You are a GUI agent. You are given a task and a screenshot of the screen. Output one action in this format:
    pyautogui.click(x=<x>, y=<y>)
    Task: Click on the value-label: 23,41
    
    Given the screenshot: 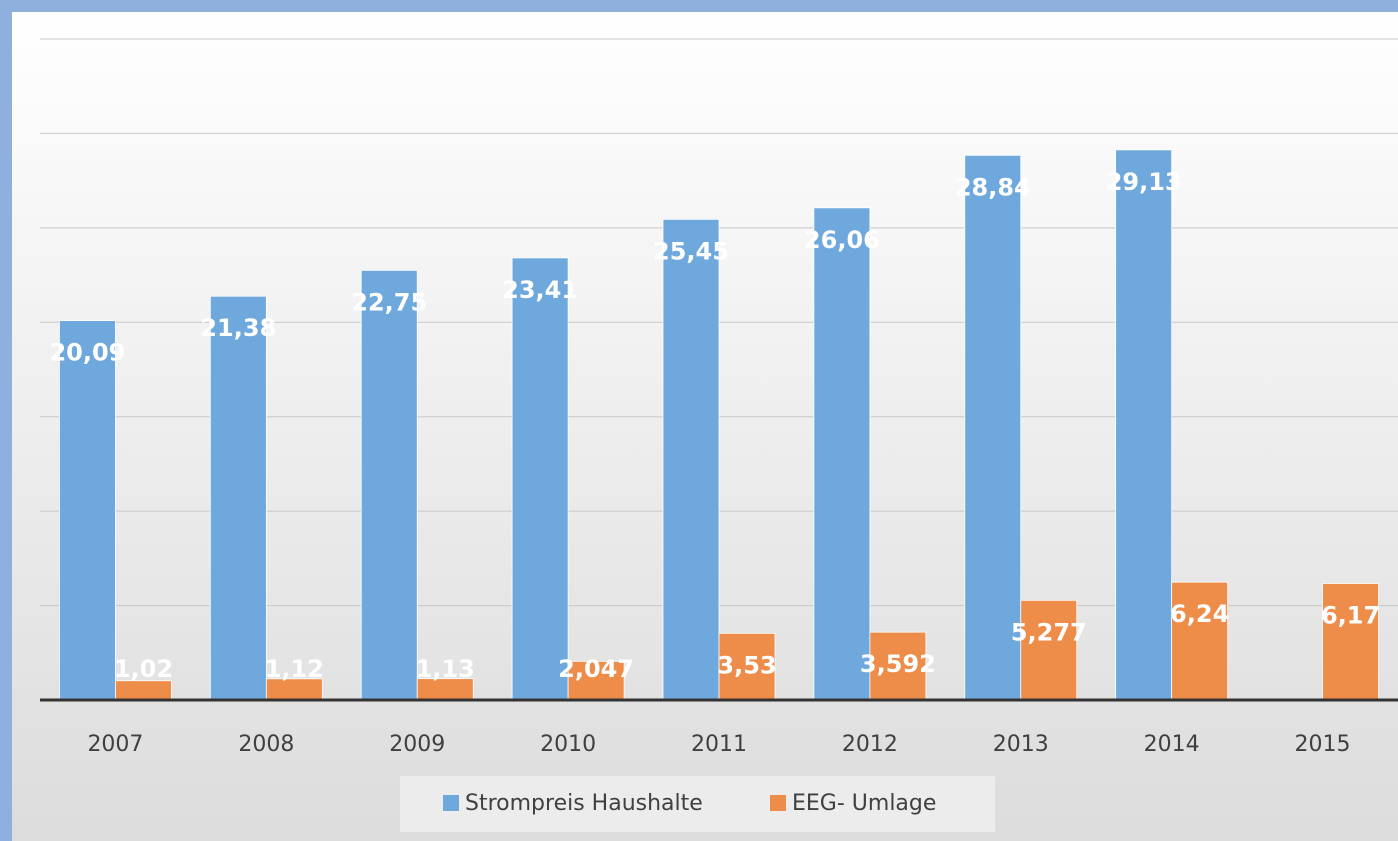 What is the action you would take?
    pyautogui.click(x=540, y=290)
    